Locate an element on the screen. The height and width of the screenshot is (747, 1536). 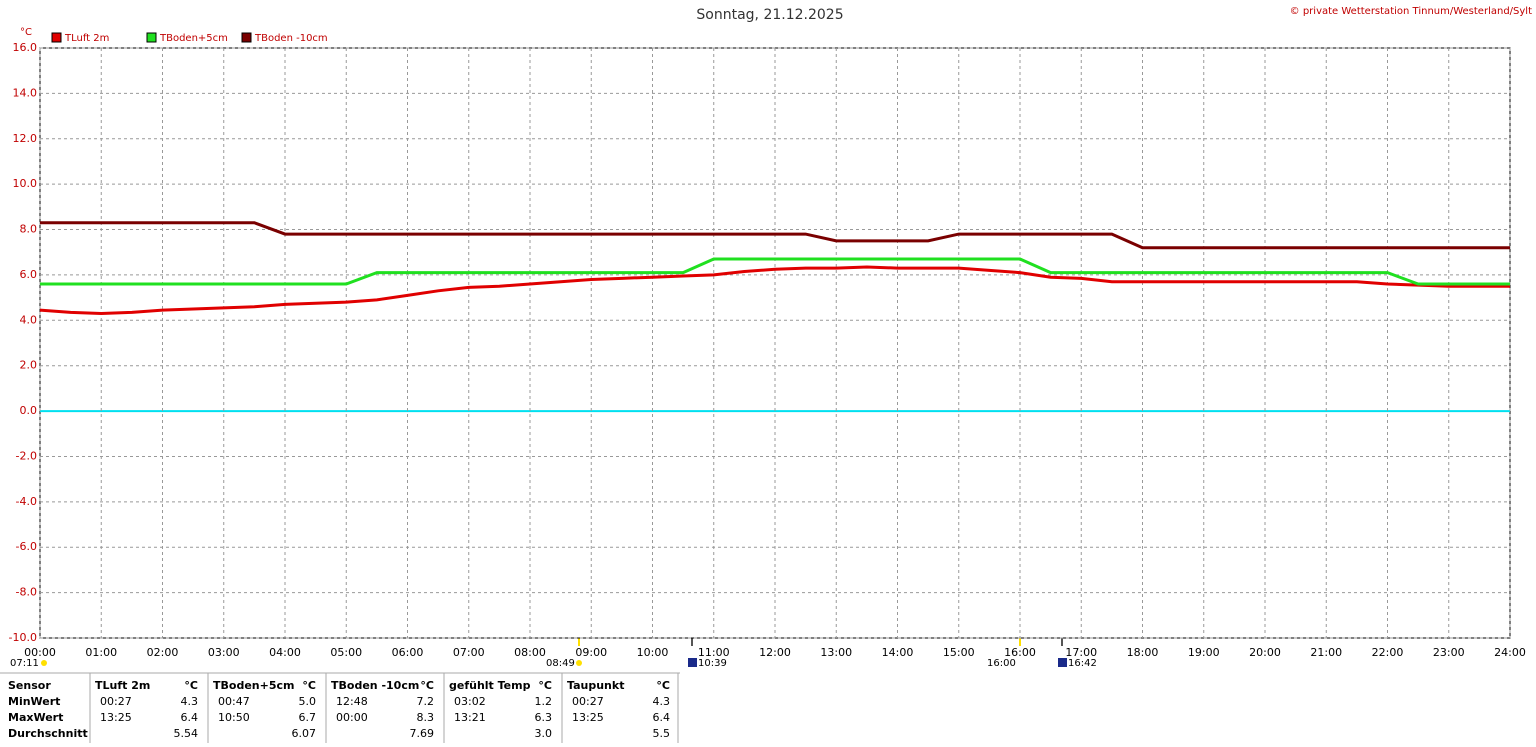
table-cell: 6.7 is located at coordinates (308, 717).